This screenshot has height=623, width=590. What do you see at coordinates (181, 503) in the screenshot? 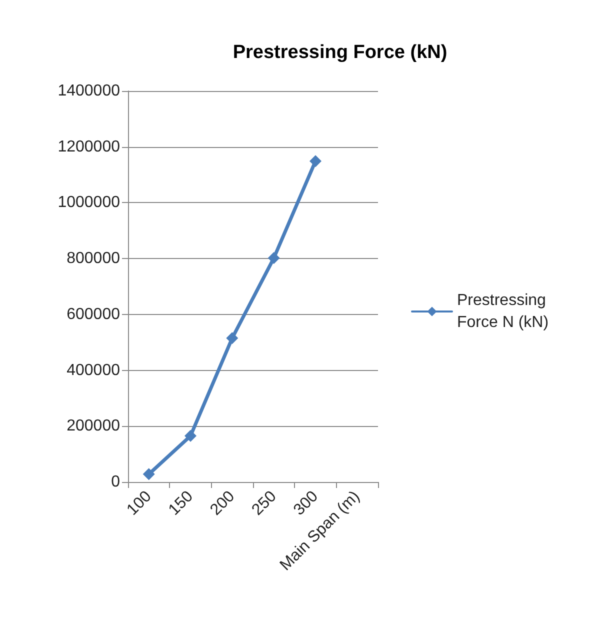
I see `x-tick-label: 150` at bounding box center [181, 503].